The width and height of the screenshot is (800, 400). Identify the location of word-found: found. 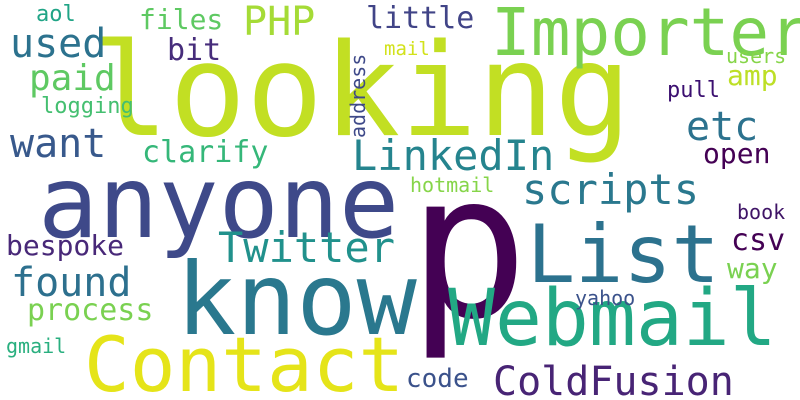
(71, 283).